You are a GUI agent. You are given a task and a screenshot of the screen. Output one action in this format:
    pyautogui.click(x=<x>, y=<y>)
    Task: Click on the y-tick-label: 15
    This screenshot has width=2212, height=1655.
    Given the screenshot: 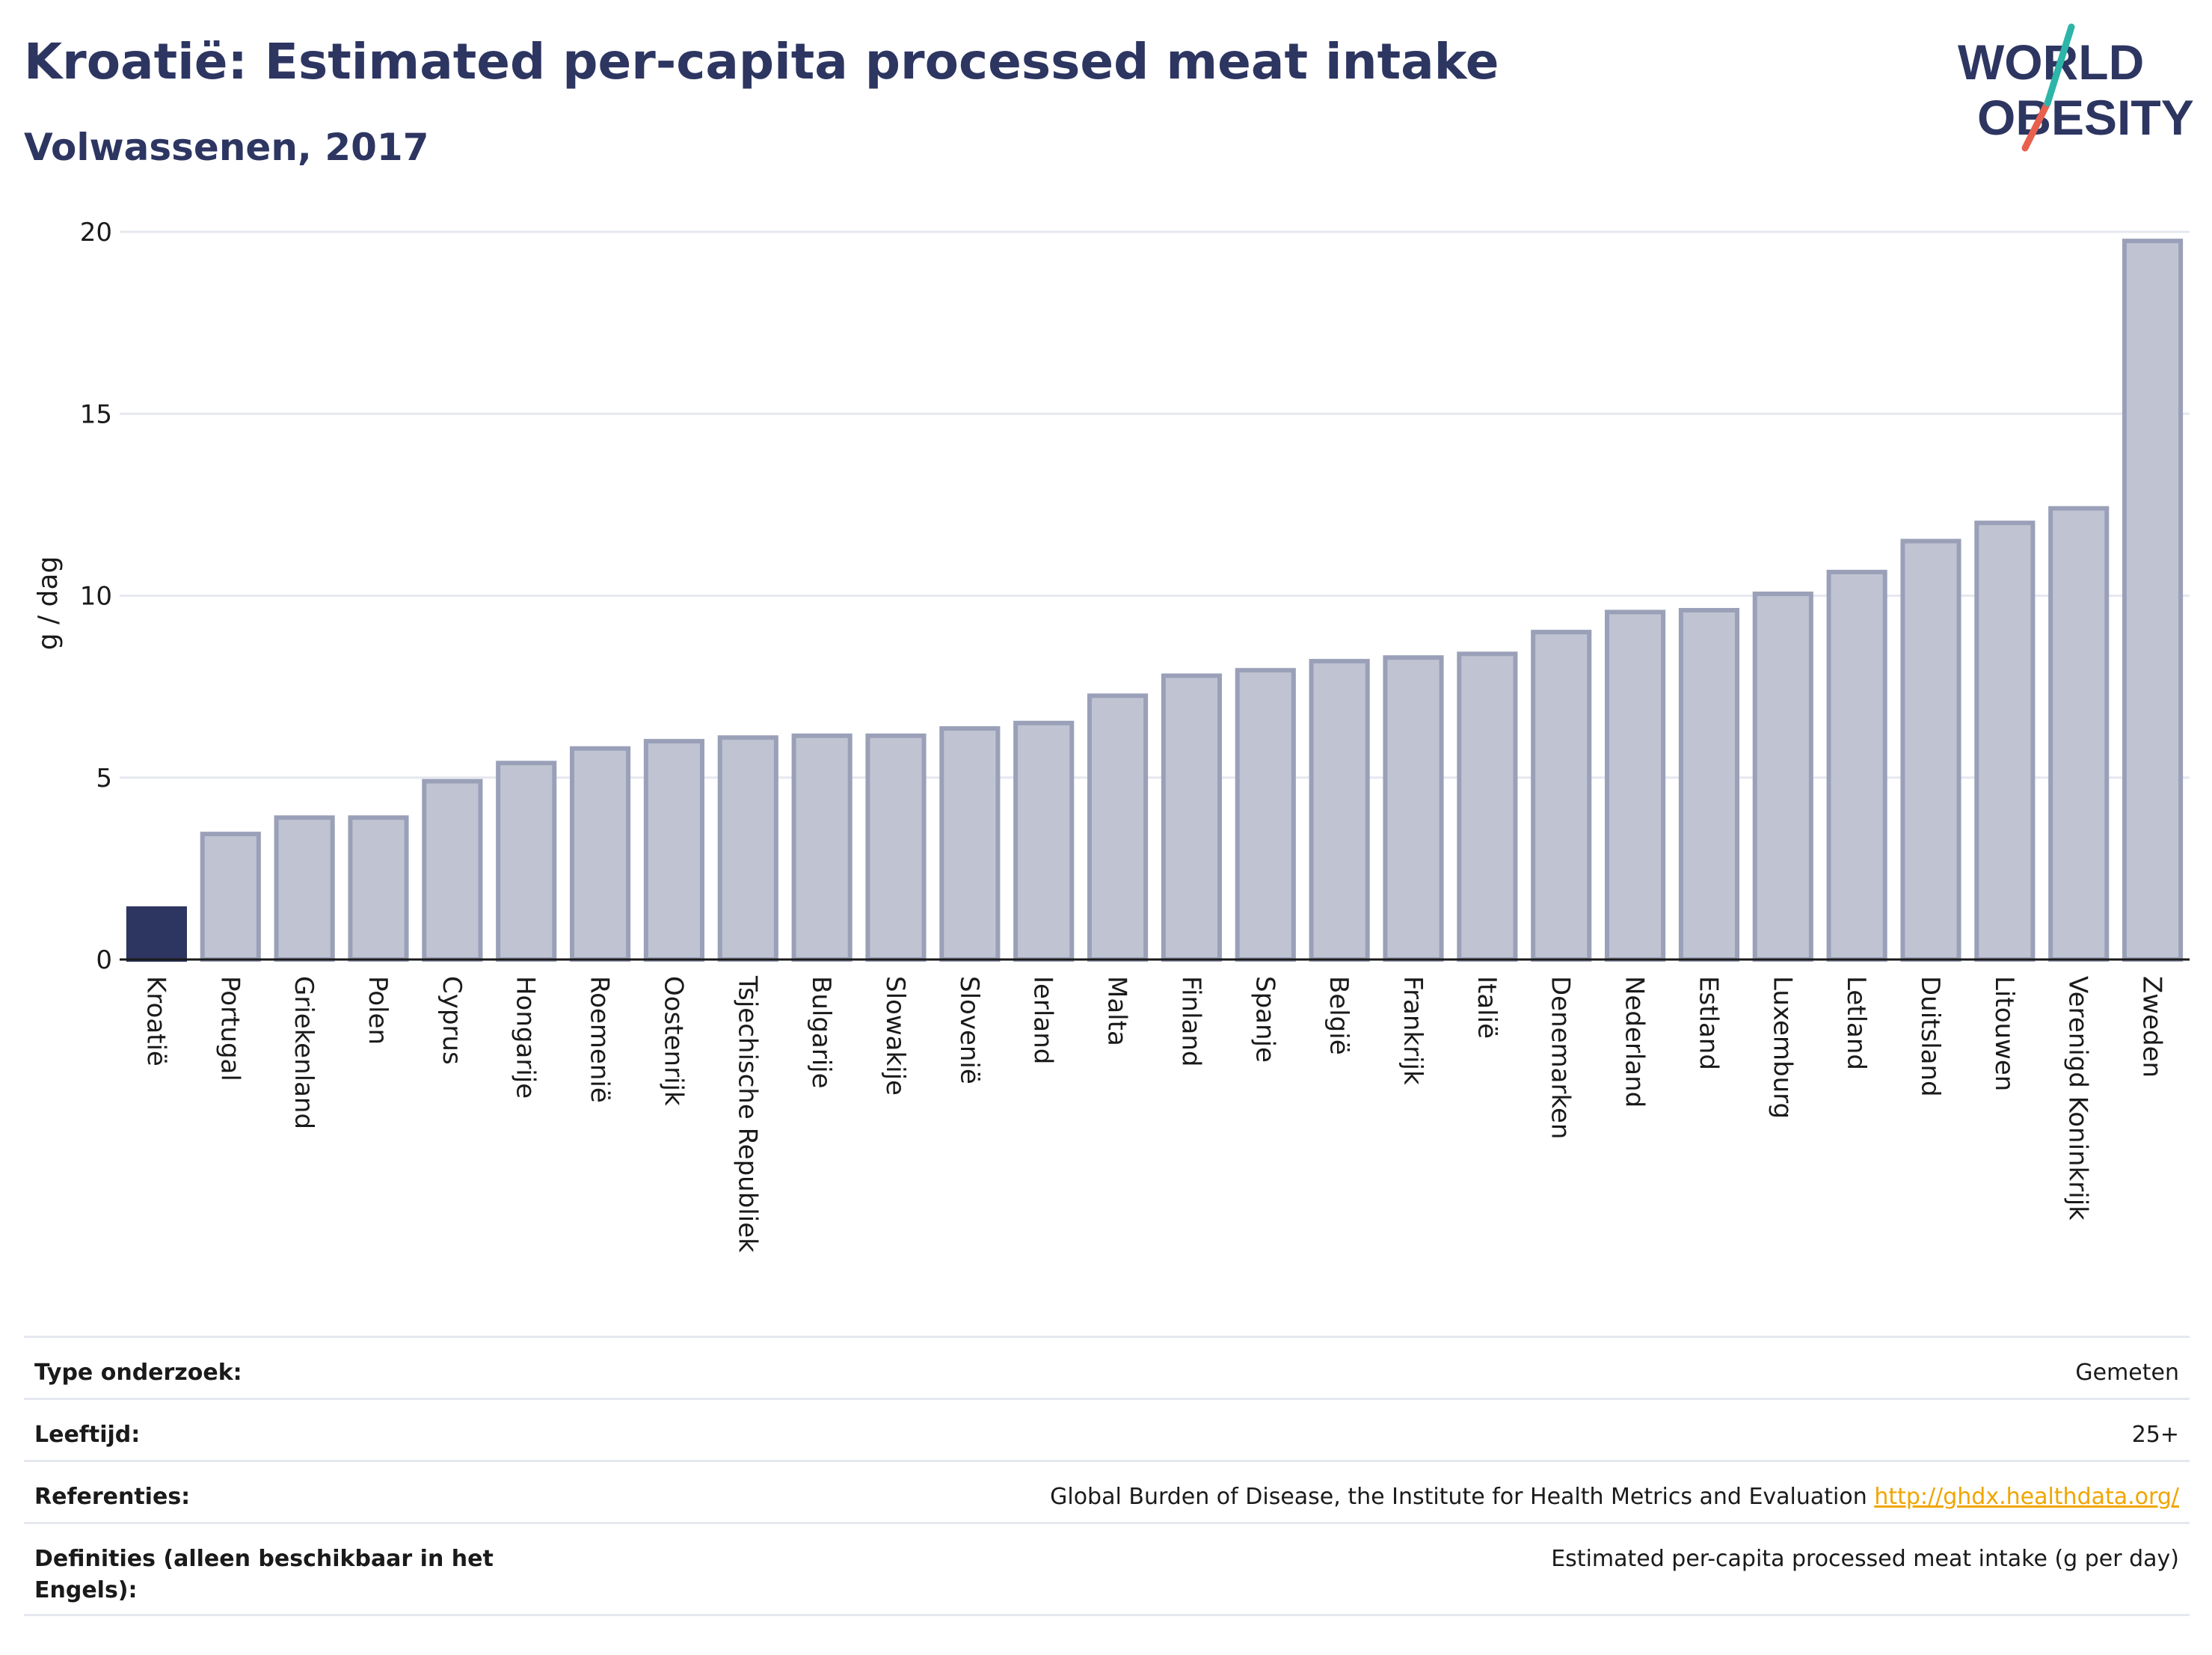 What is the action you would take?
    pyautogui.click(x=96, y=414)
    